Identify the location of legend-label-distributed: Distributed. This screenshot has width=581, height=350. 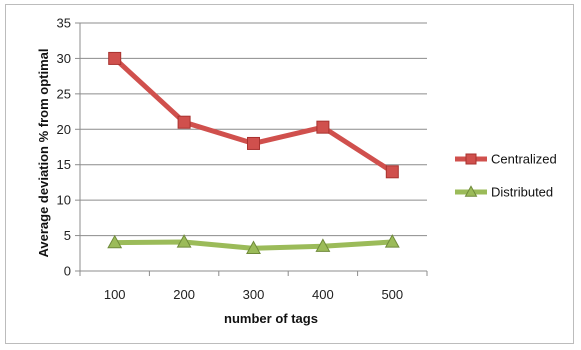
(522, 192).